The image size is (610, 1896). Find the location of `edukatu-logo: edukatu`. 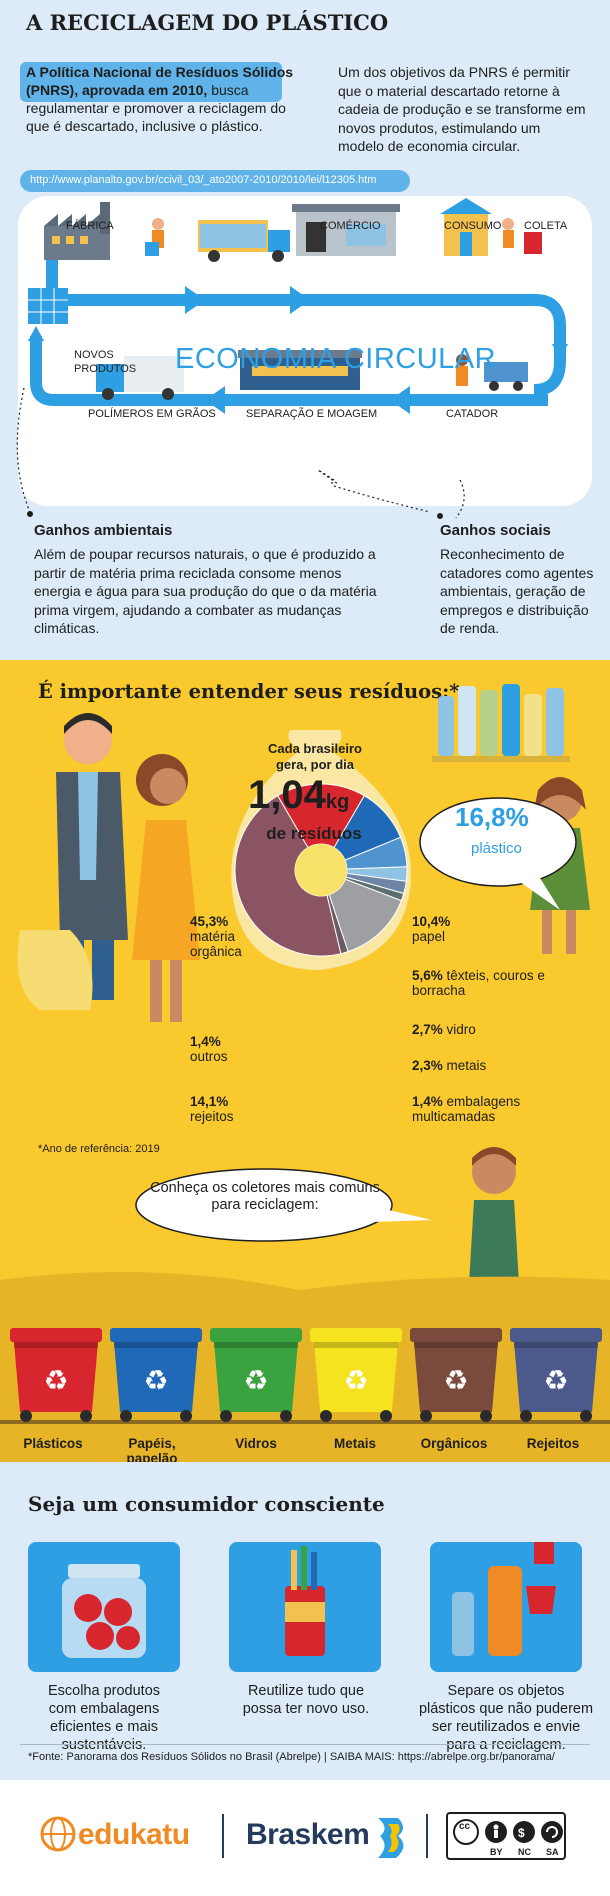

edukatu-logo: edukatu is located at coordinates (134, 1834).